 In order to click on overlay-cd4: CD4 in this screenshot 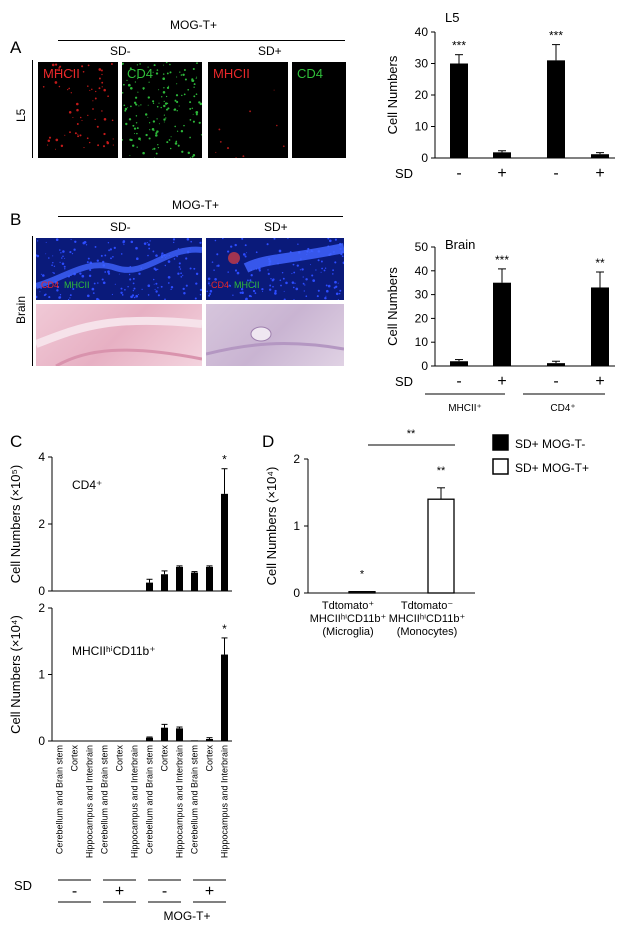, I will do `click(220, 285)`.